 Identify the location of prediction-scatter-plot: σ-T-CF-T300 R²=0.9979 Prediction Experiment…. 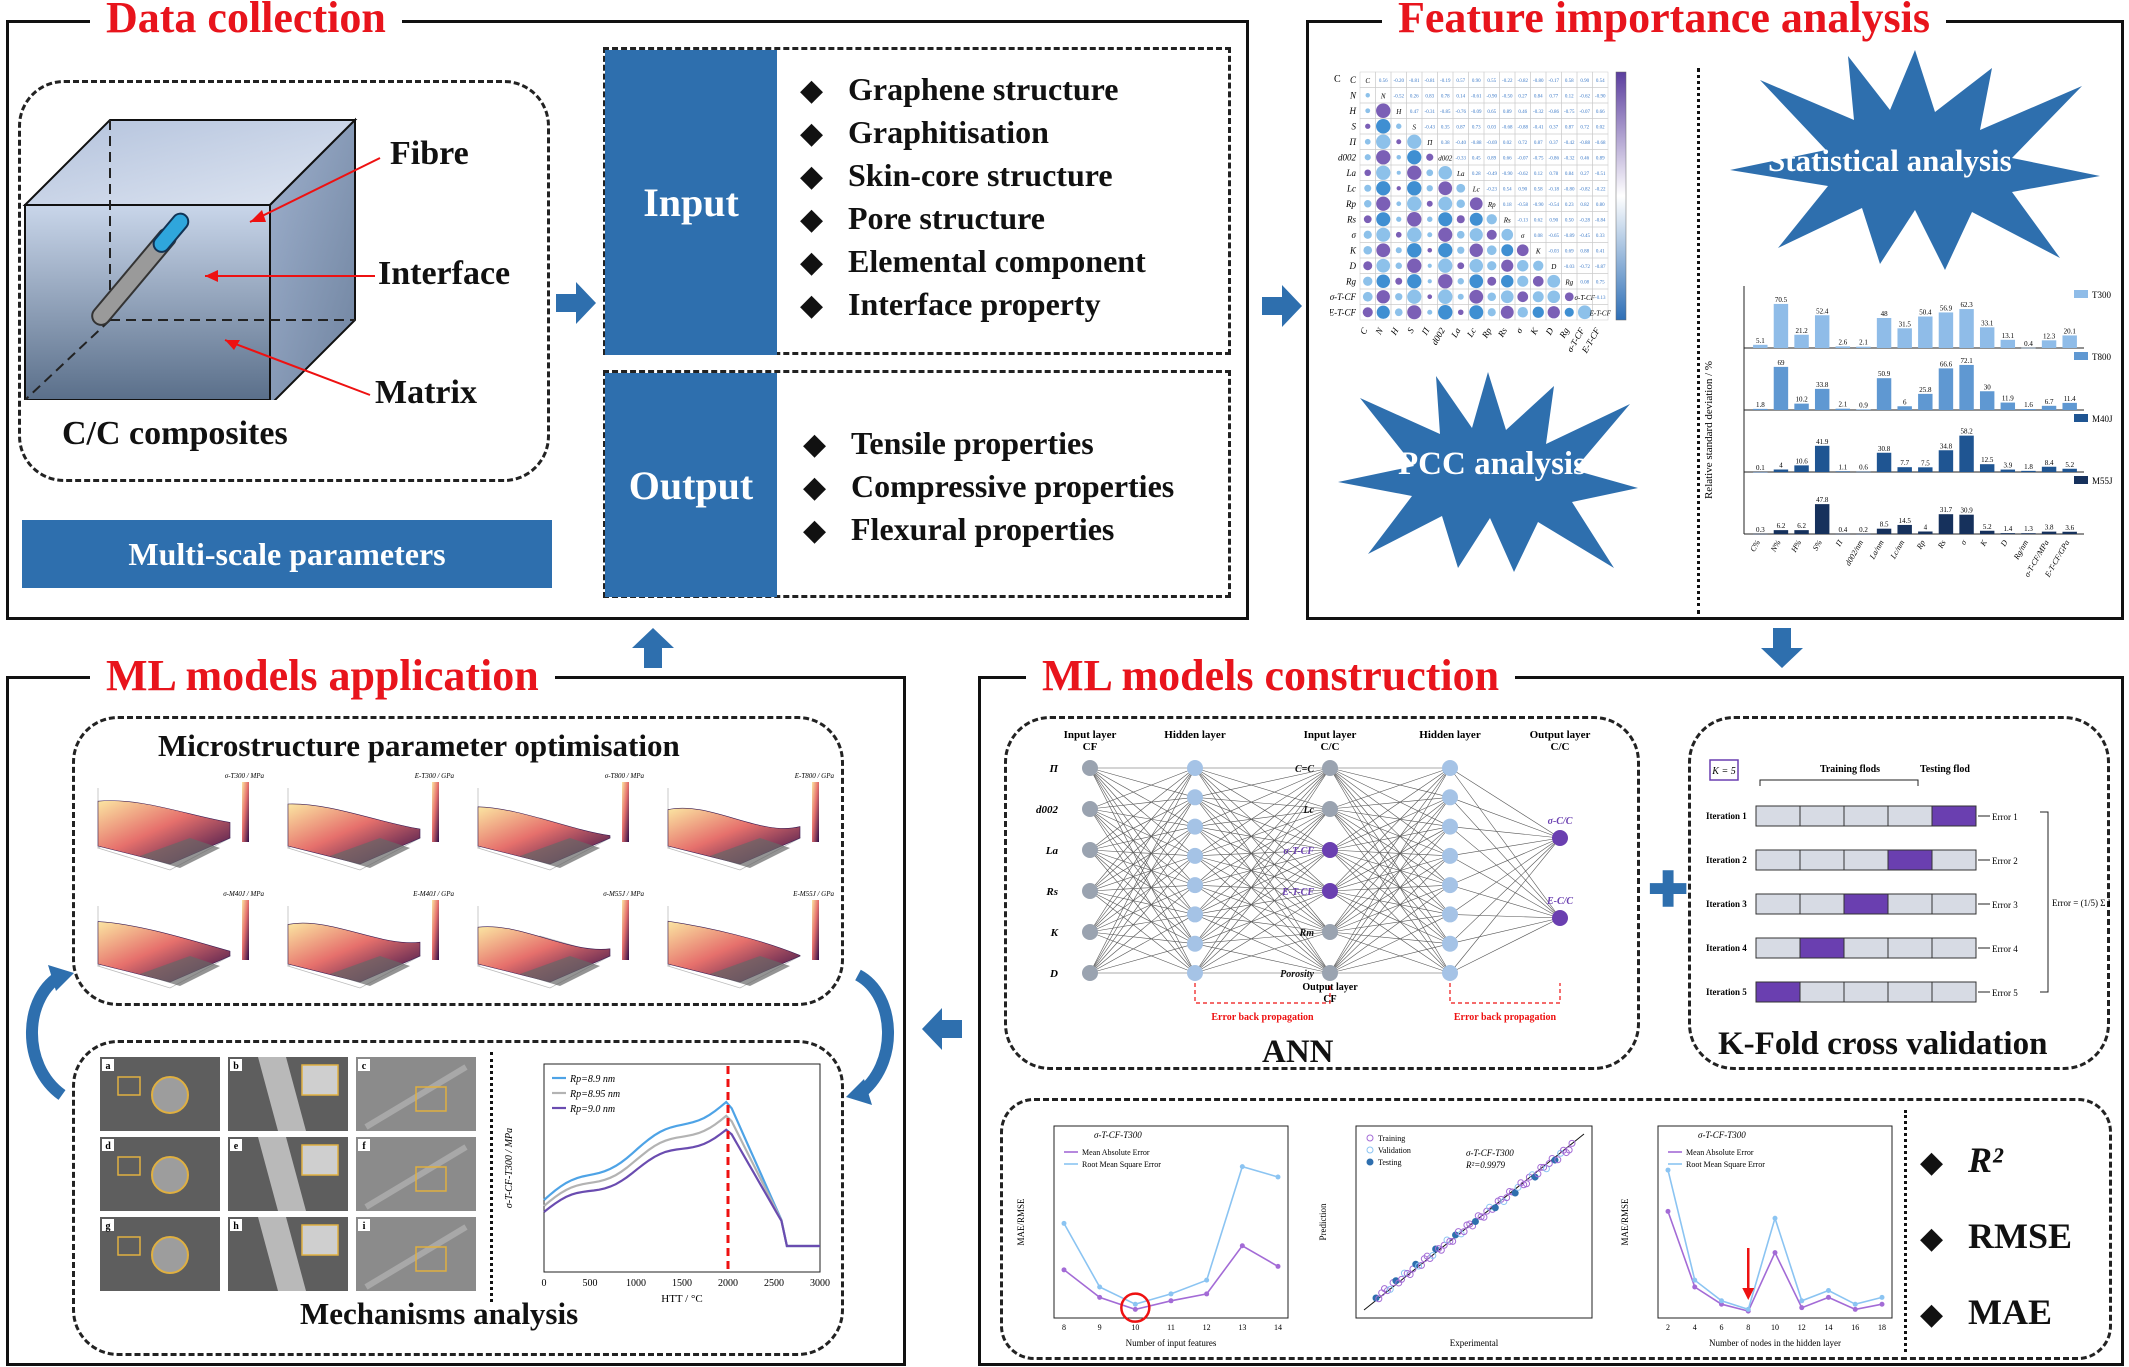
(1455, 1236).